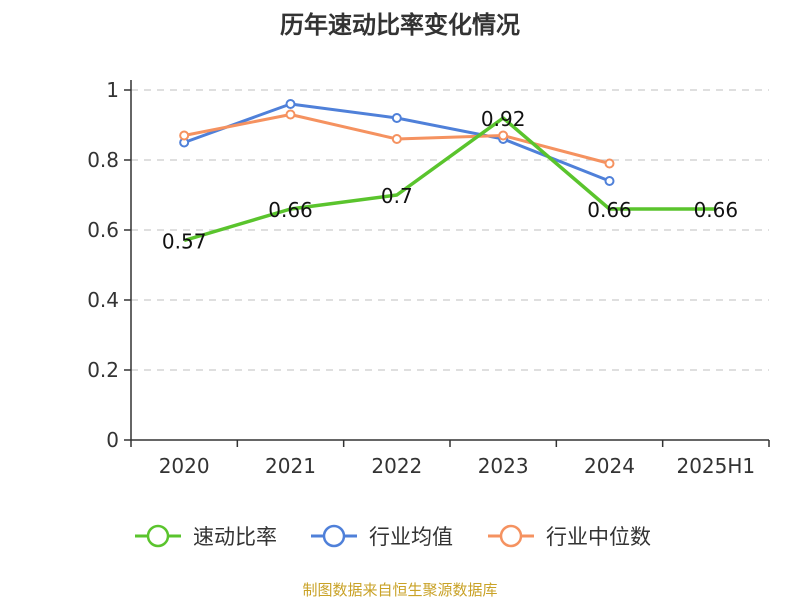 Image resolution: width=800 pixels, height=600 pixels. I want to click on x-tick-label: 2025H1, so click(715, 466).